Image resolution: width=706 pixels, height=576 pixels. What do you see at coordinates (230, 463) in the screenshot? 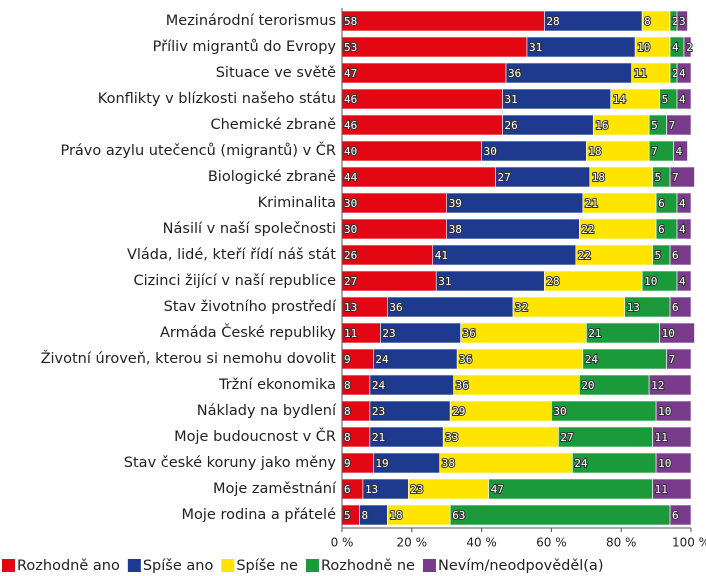
I see `category-label: Stav české koruny jako měny` at bounding box center [230, 463].